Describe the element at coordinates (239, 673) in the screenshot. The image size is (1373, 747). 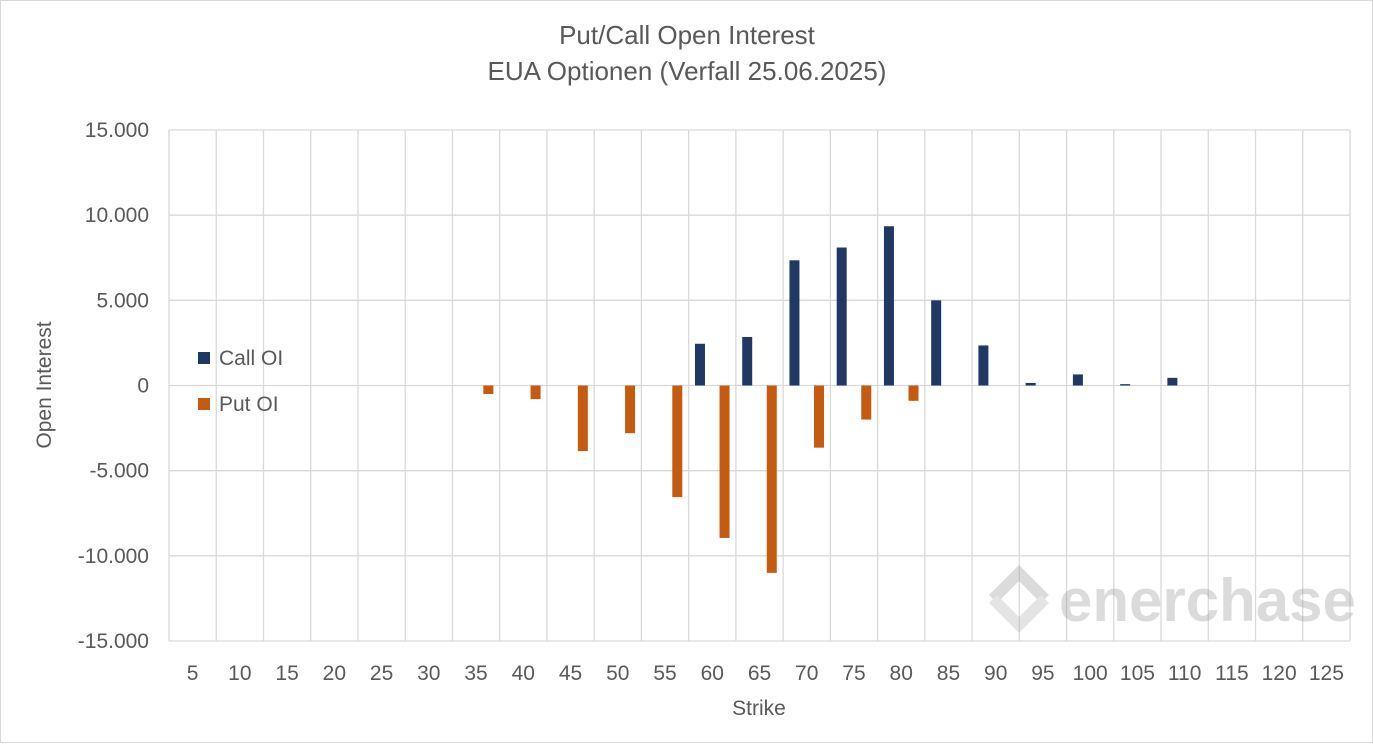
I see `x-tick-label: 10` at that location.